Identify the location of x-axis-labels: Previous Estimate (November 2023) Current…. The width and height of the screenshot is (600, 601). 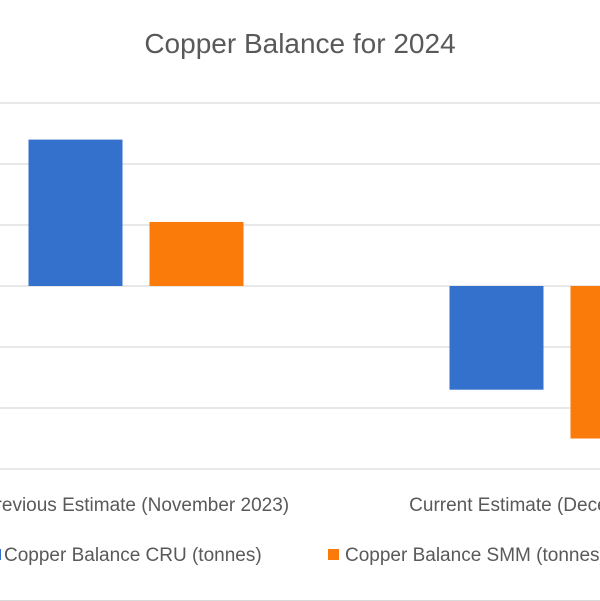
(300, 505).